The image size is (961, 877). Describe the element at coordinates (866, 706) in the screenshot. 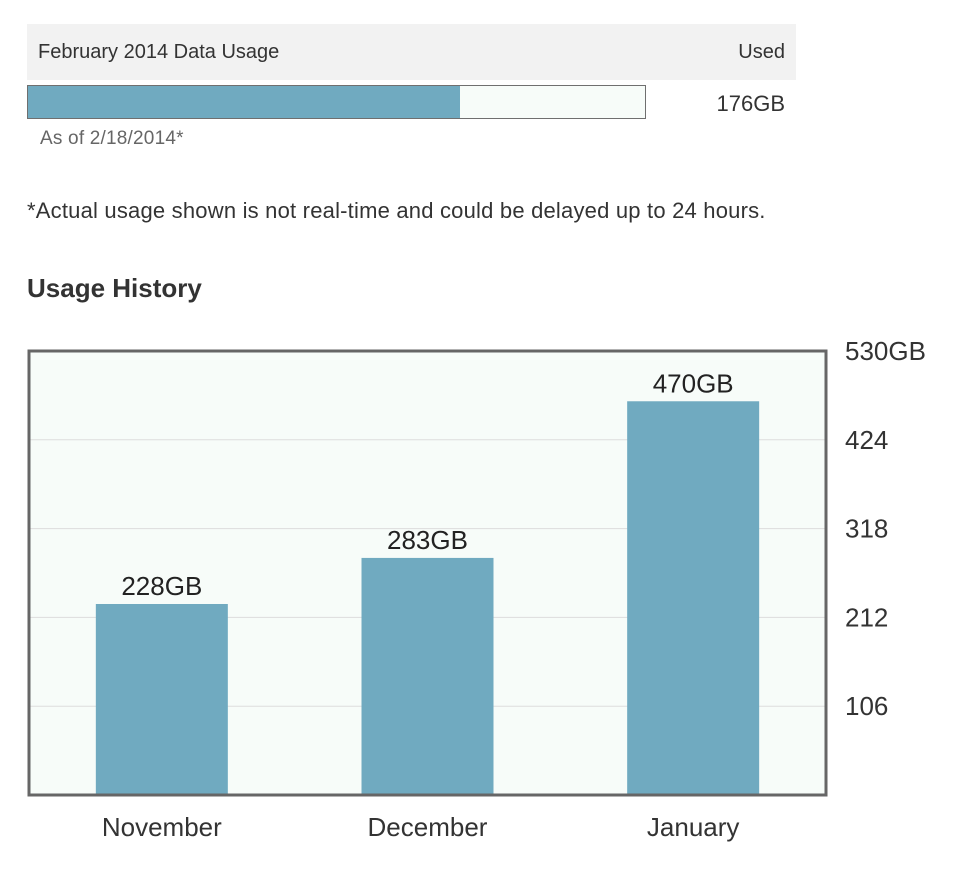

I see `y-tick-label: 106` at that location.